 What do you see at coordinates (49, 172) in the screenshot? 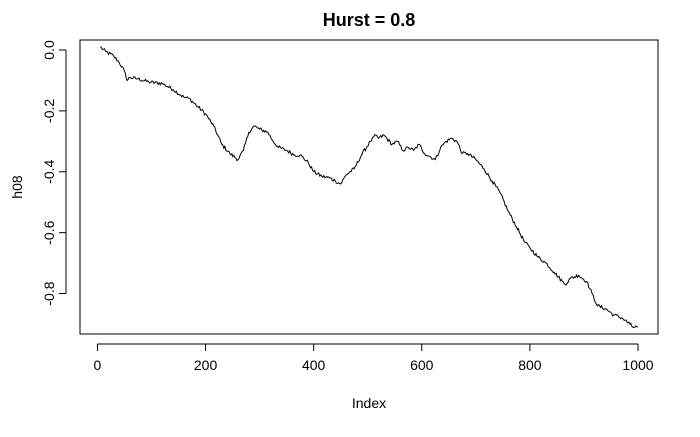
I see `y-tick-label: -0.4` at bounding box center [49, 172].